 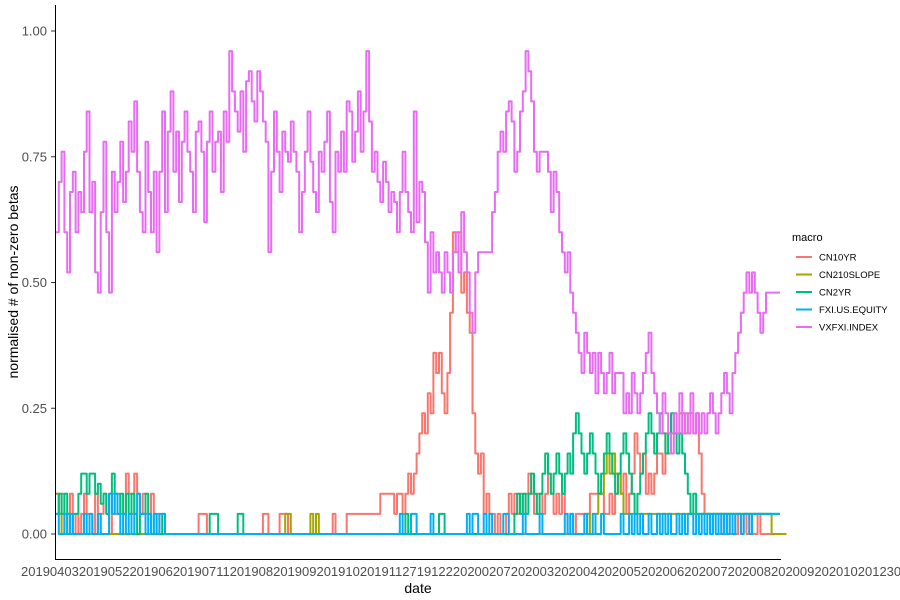 I want to click on y-tick-label: 1.00, so click(x=34, y=31).